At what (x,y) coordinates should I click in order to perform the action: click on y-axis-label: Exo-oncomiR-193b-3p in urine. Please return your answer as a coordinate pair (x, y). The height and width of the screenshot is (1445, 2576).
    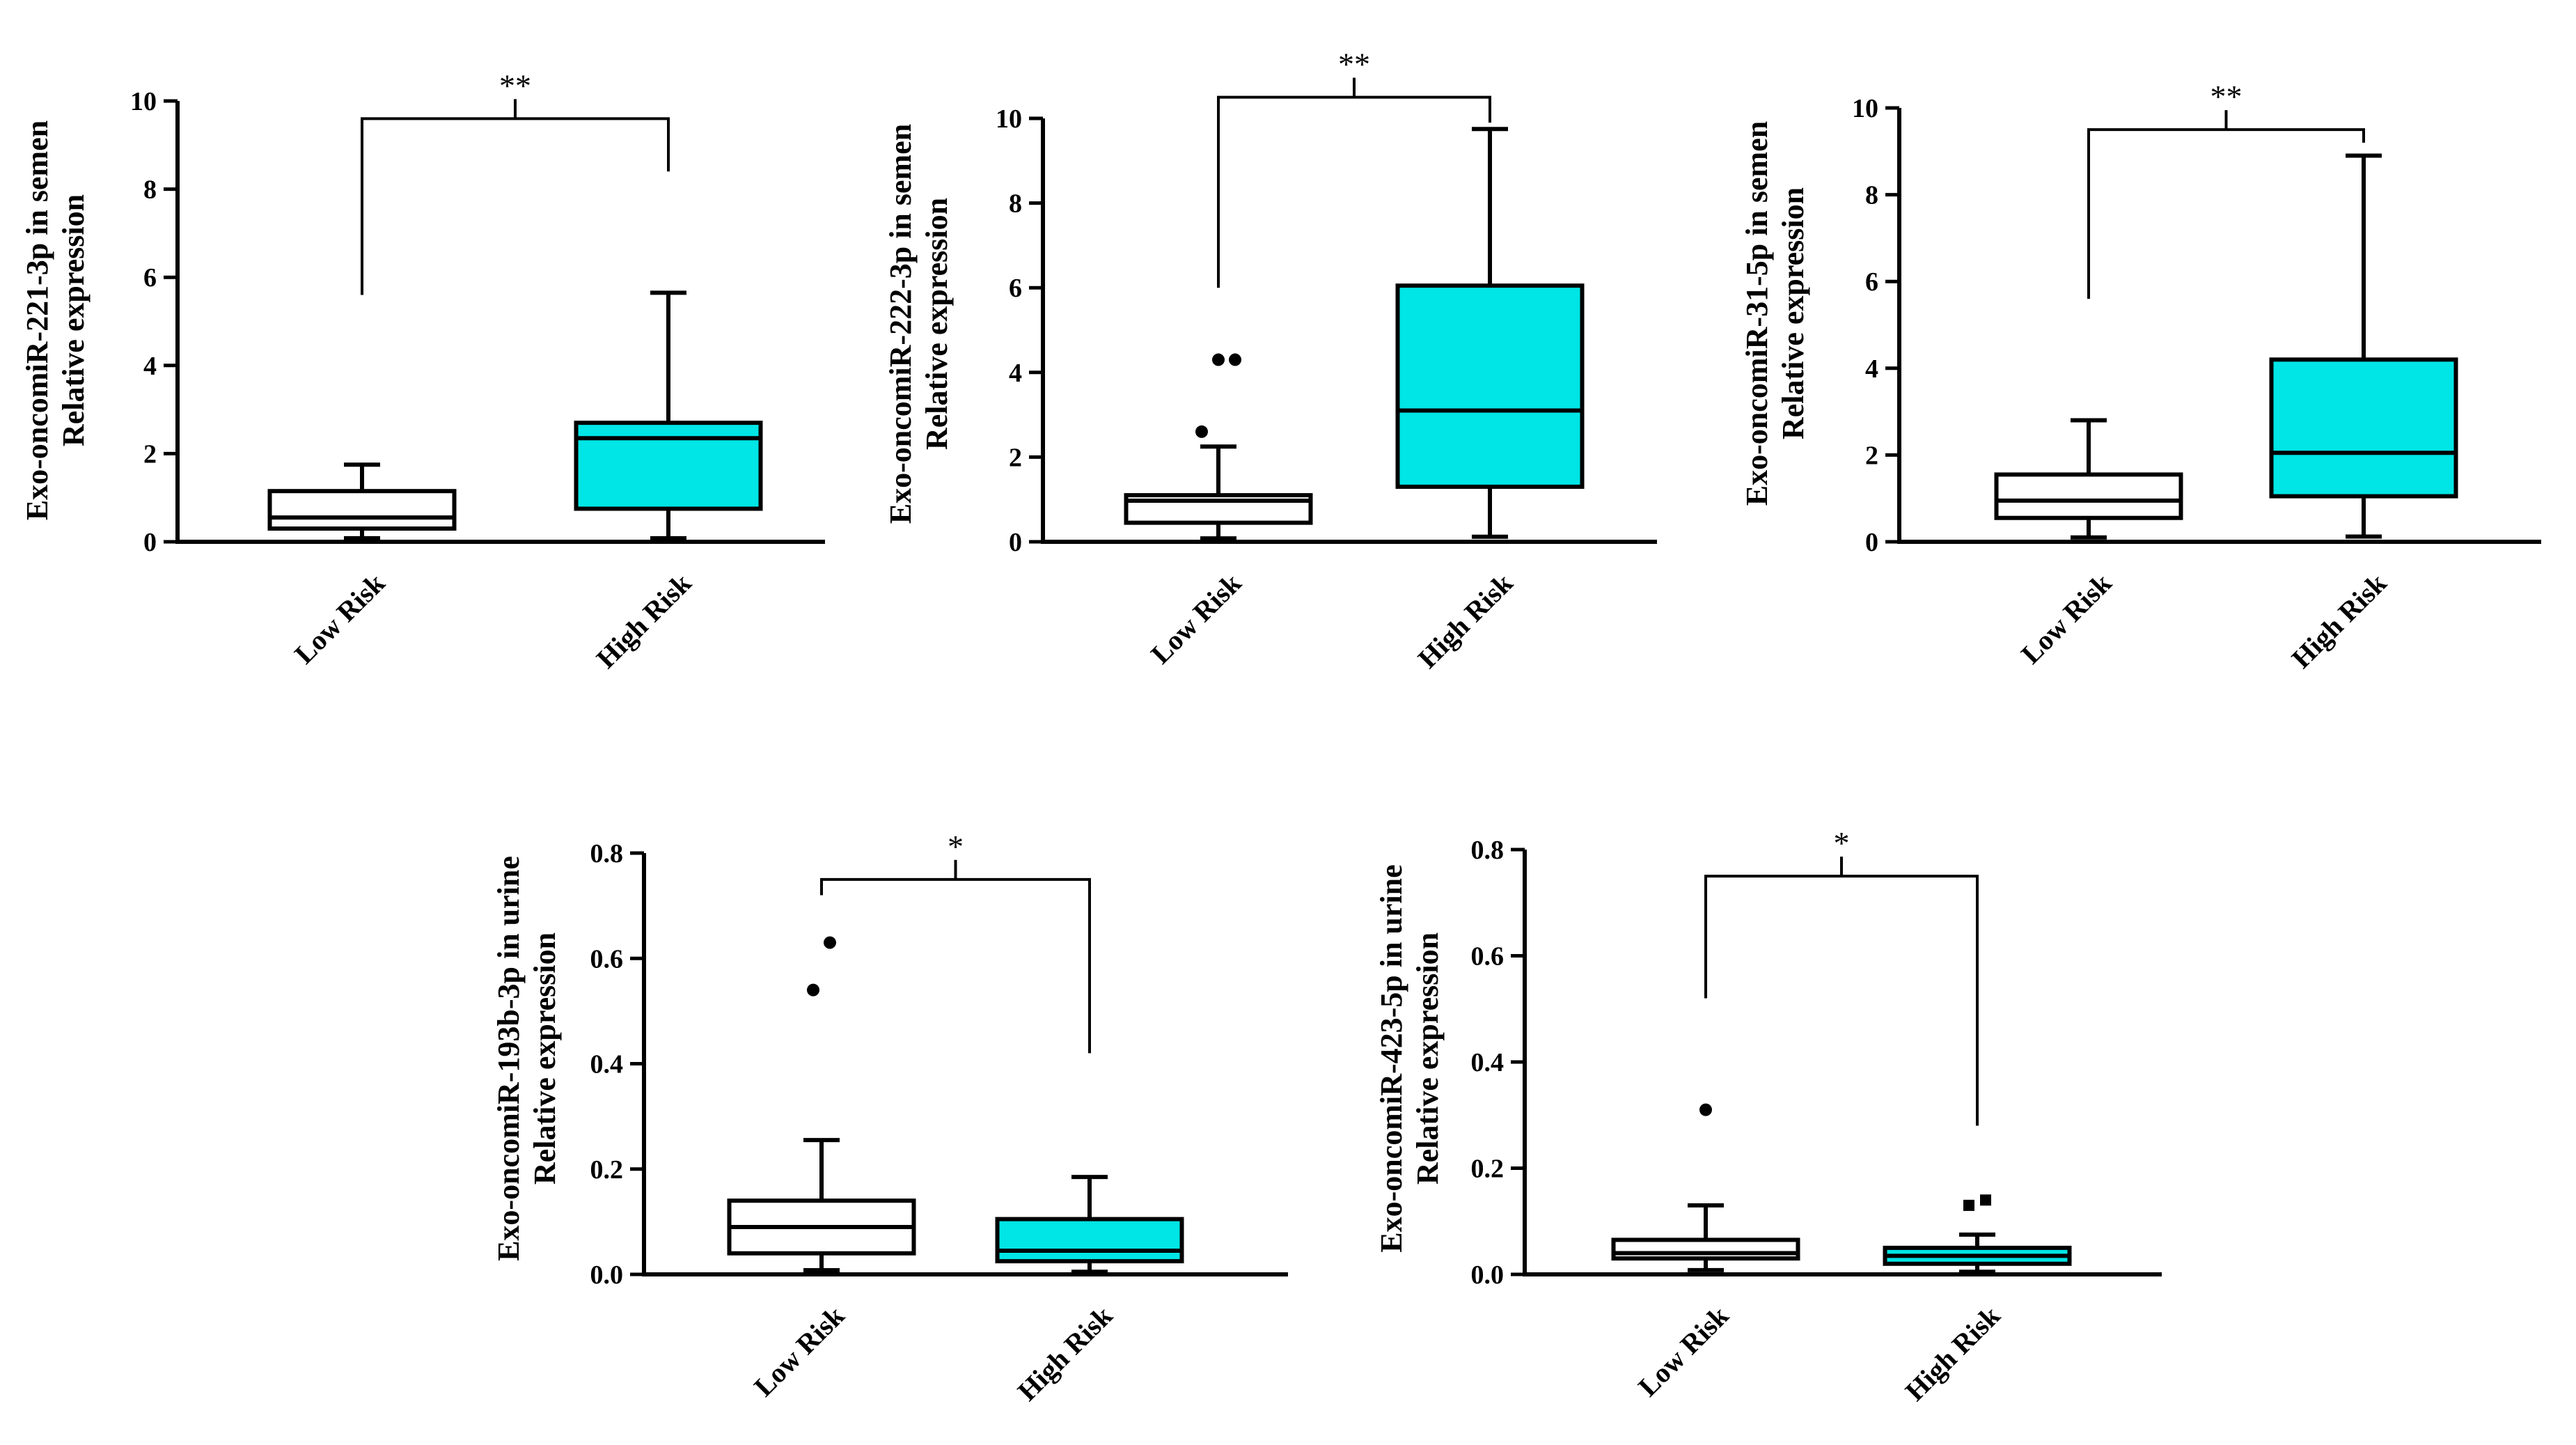
    Looking at the image, I should click on (509, 1058).